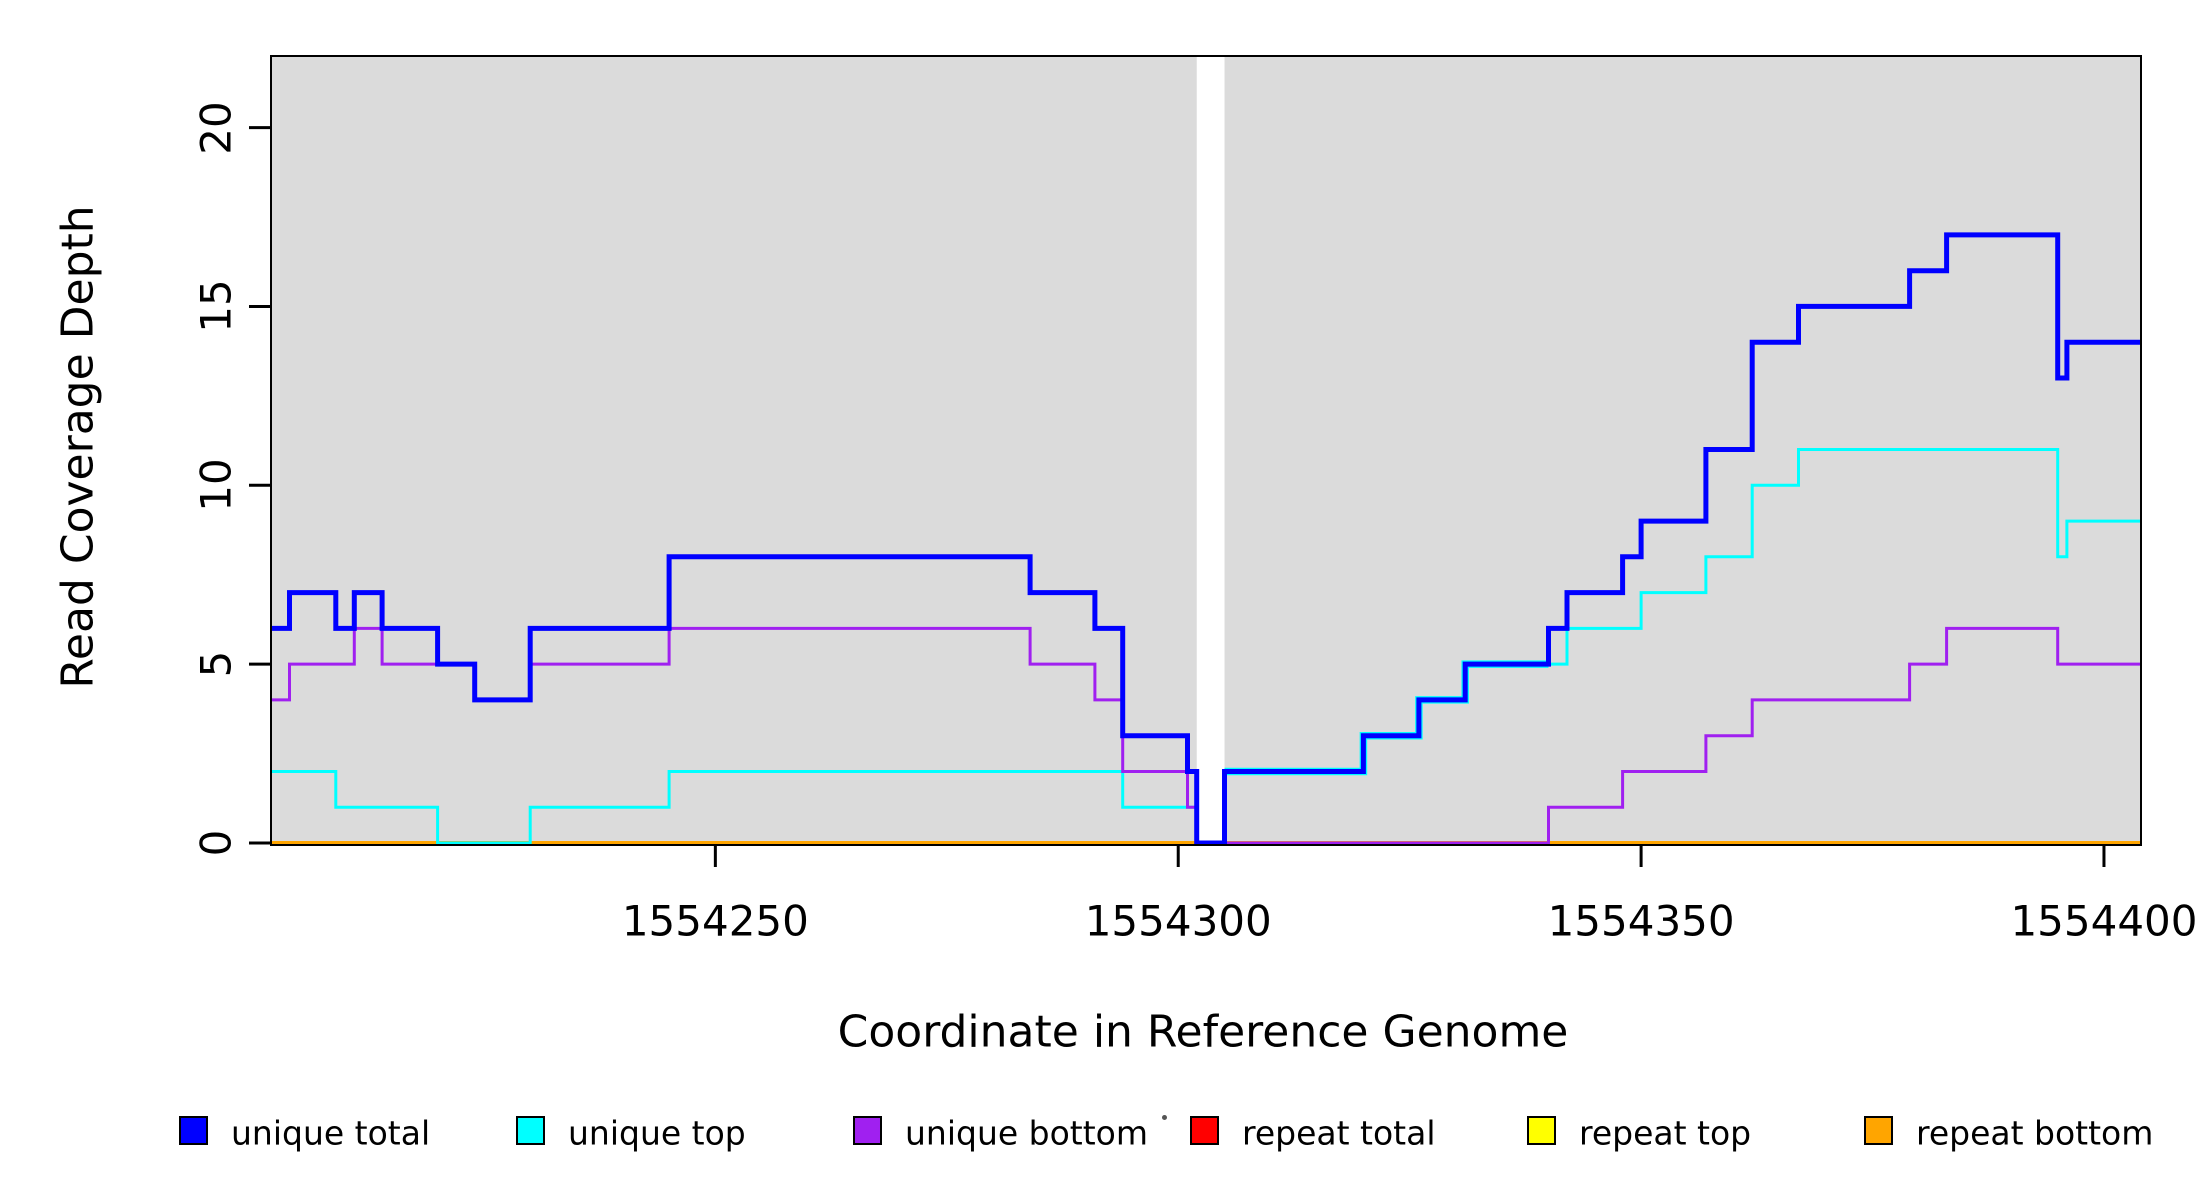  Describe the element at coordinates (216, 843) in the screenshot. I see `y-tick-label: 0` at that location.